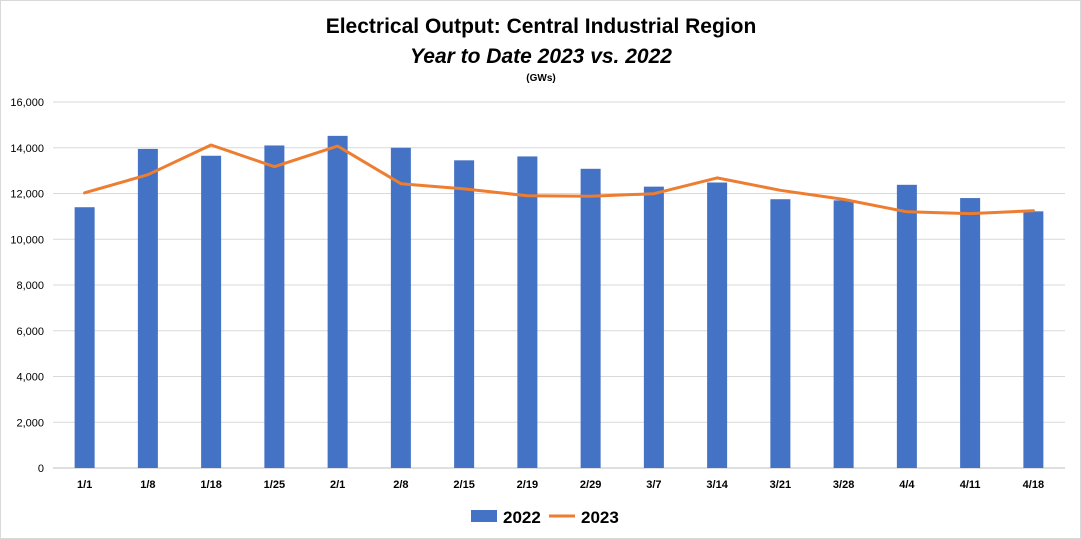 This screenshot has height=539, width=1081. What do you see at coordinates (41, 469) in the screenshot?
I see `y-tick-label: 0` at bounding box center [41, 469].